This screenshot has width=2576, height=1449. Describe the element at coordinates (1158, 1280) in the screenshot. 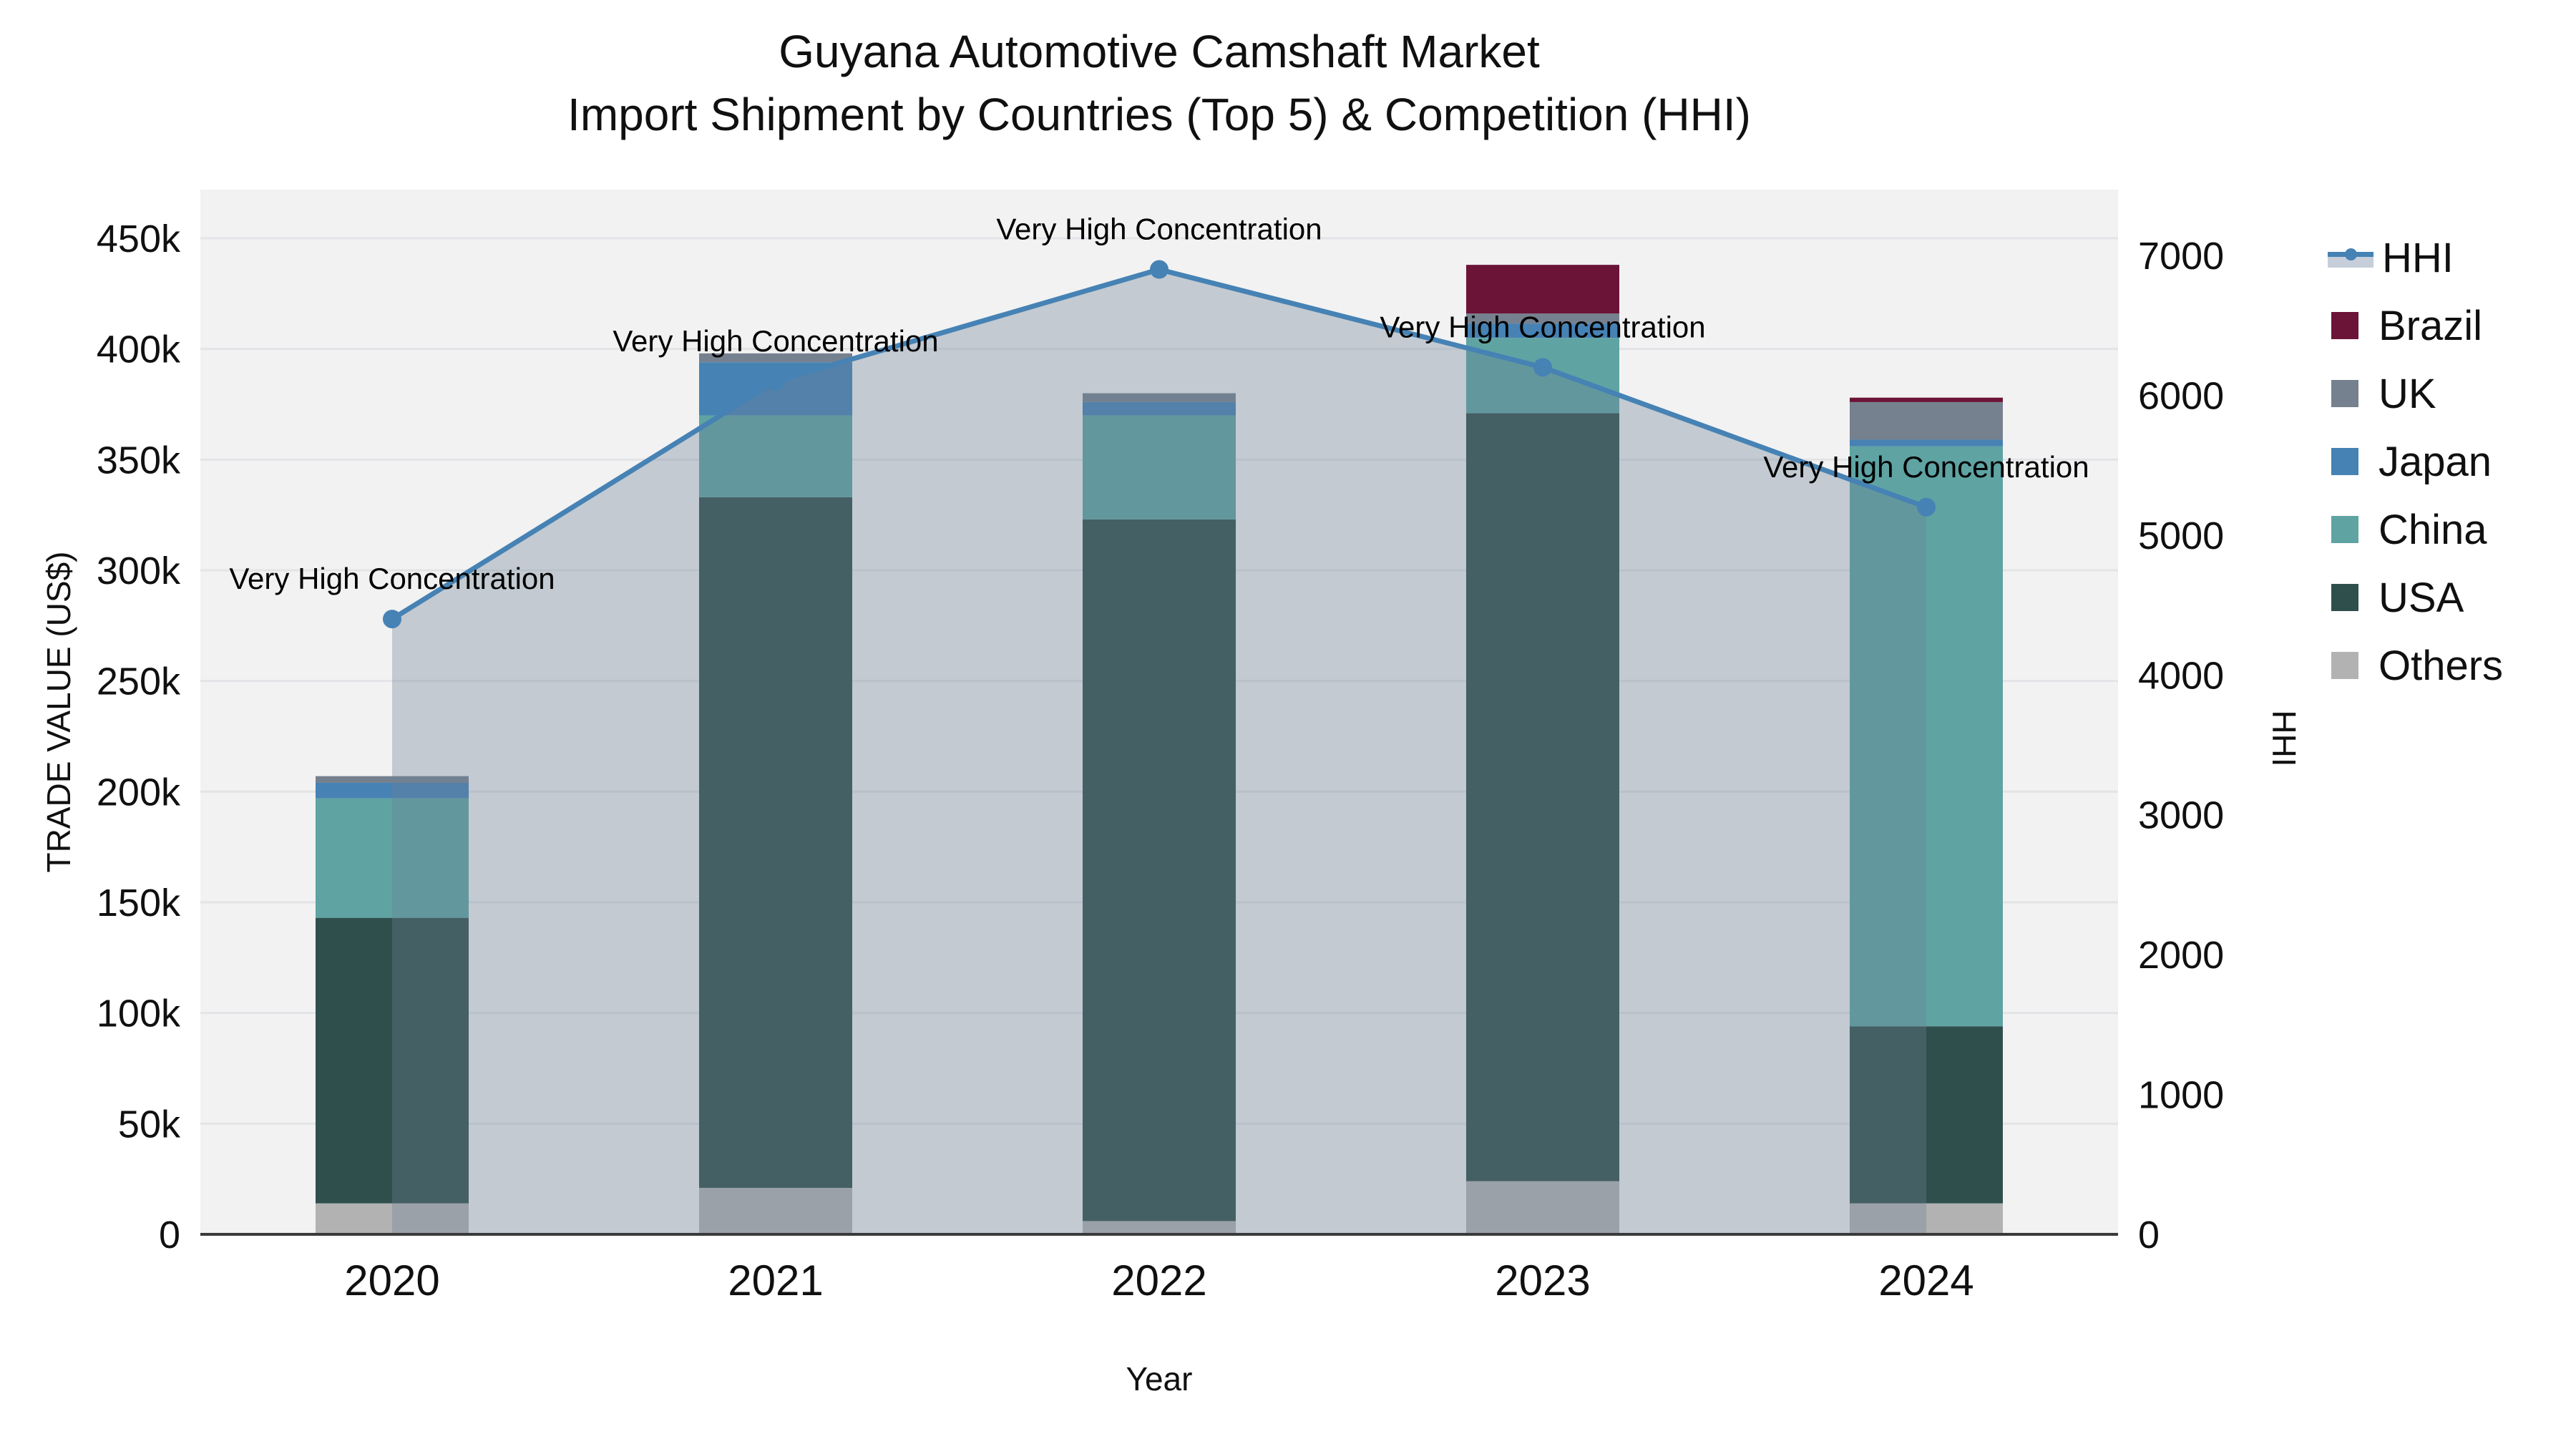

I see `x-tick-2022: 2022` at that location.